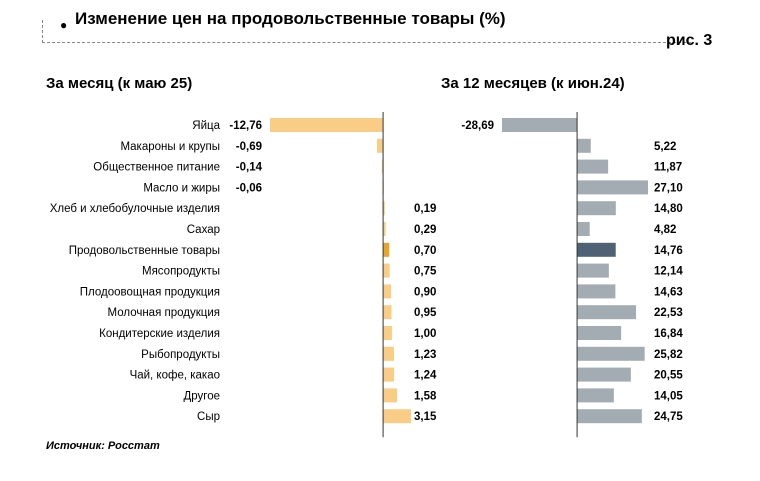  Describe the element at coordinates (668, 272) in the screenshot. I see `year-value-label: 12,14` at that location.